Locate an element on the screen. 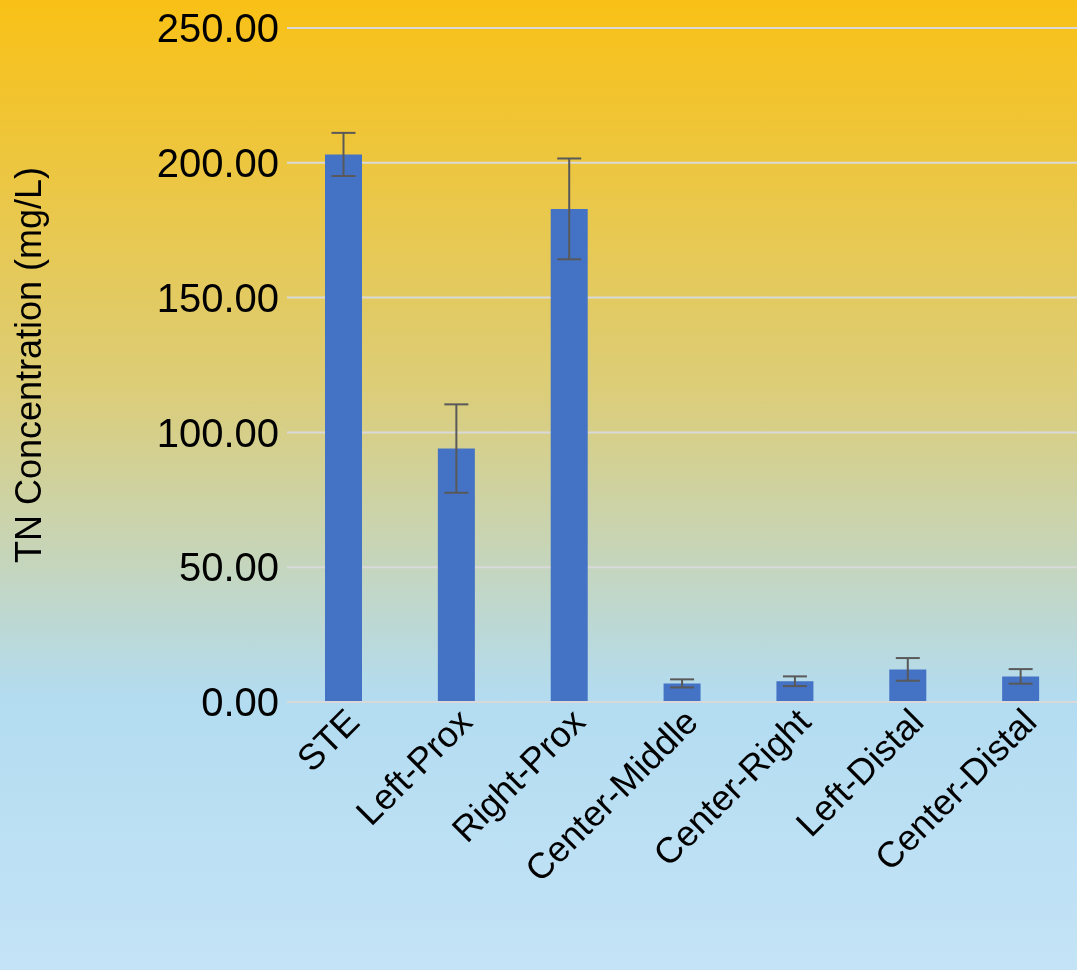 The width and height of the screenshot is (1077, 970). y-tick-label: 100.00 is located at coordinates (217, 432).